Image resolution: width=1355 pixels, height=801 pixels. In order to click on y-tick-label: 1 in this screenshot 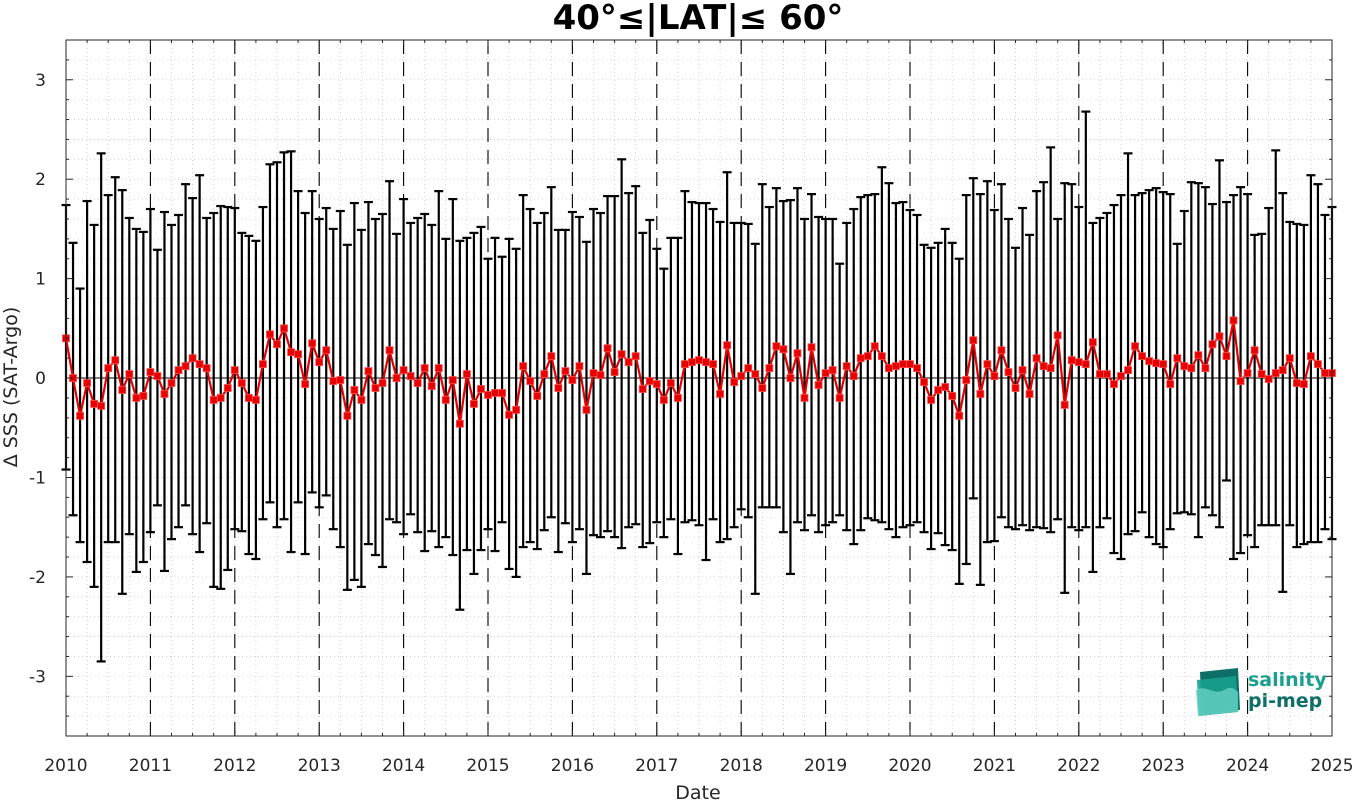, I will do `click(40, 280)`.